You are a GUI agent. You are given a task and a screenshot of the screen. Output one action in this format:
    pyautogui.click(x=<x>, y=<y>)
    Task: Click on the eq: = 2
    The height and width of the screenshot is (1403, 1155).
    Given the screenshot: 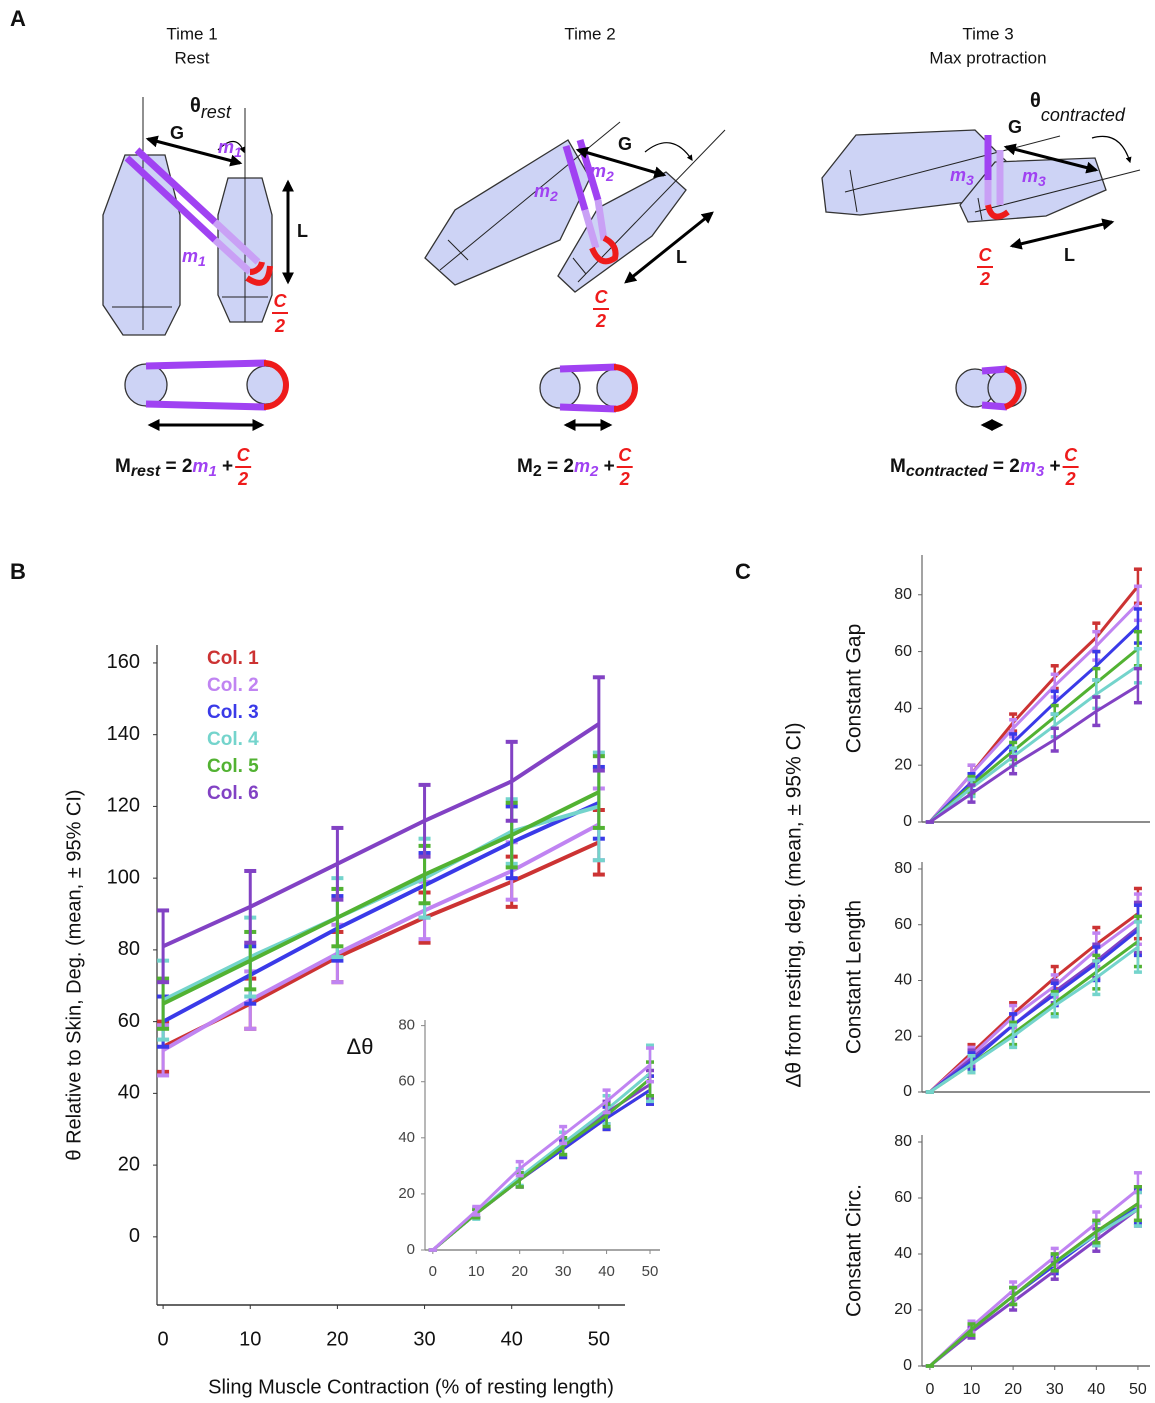 What is the action you would take?
    pyautogui.click(x=176, y=466)
    